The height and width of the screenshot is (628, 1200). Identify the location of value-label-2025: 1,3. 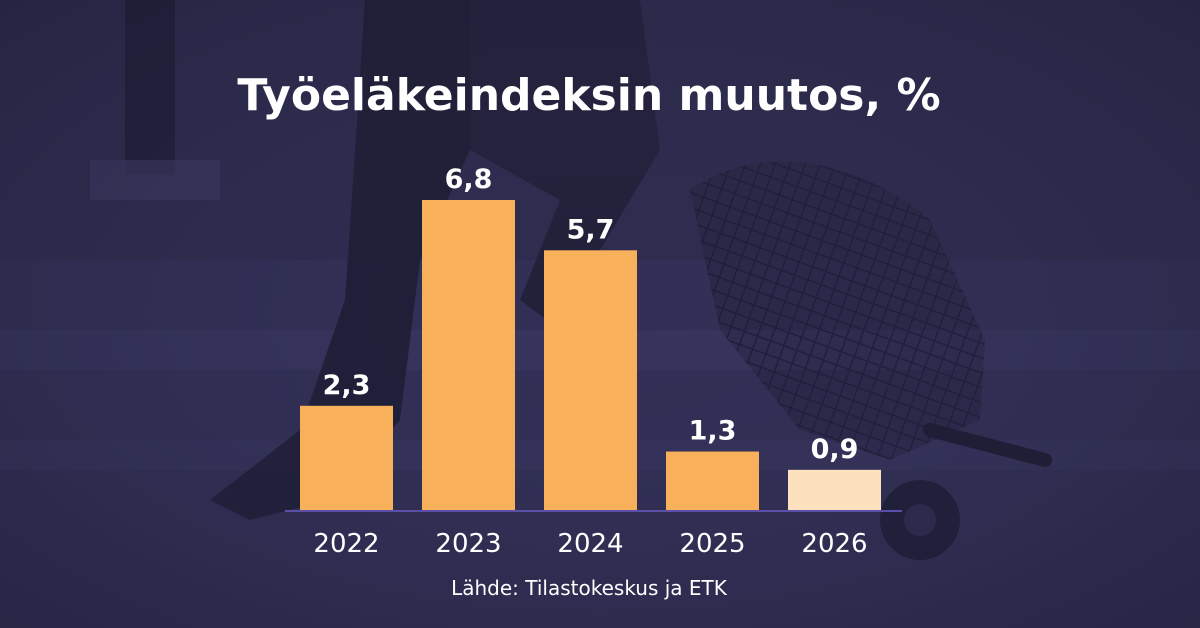
(713, 431).